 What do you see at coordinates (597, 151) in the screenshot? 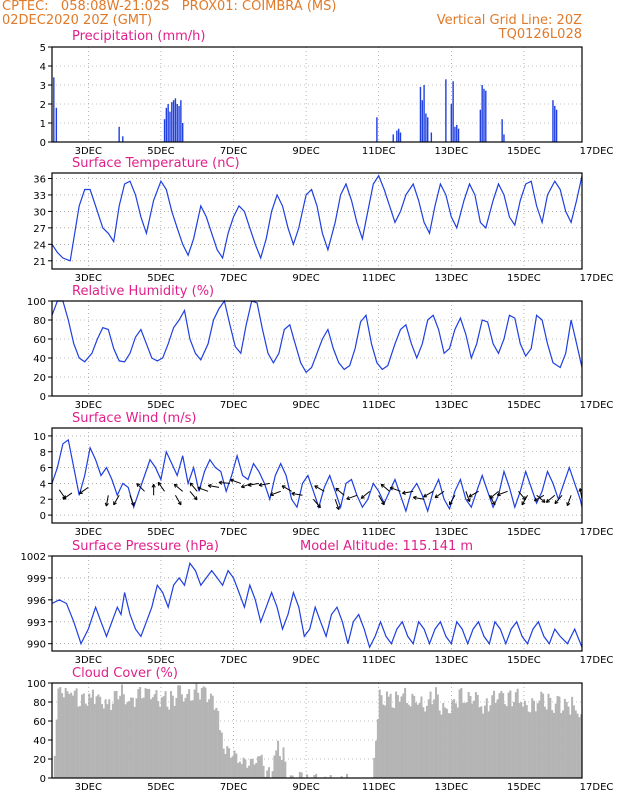
I see `precip-x-tick-label: 17DEC` at bounding box center [597, 151].